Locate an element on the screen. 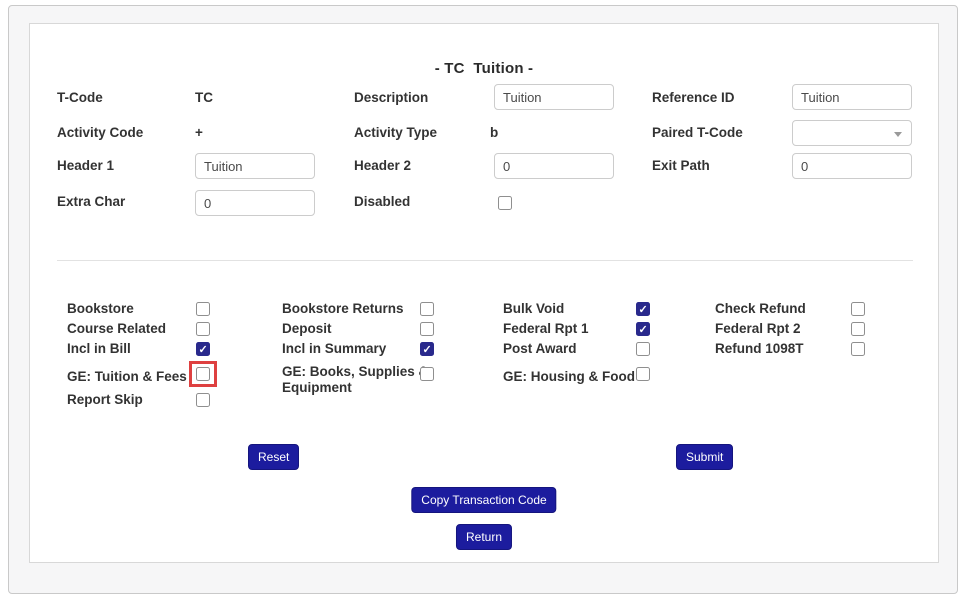 The width and height of the screenshot is (966, 602). paired-tcode-value is located at coordinates (801, 130).